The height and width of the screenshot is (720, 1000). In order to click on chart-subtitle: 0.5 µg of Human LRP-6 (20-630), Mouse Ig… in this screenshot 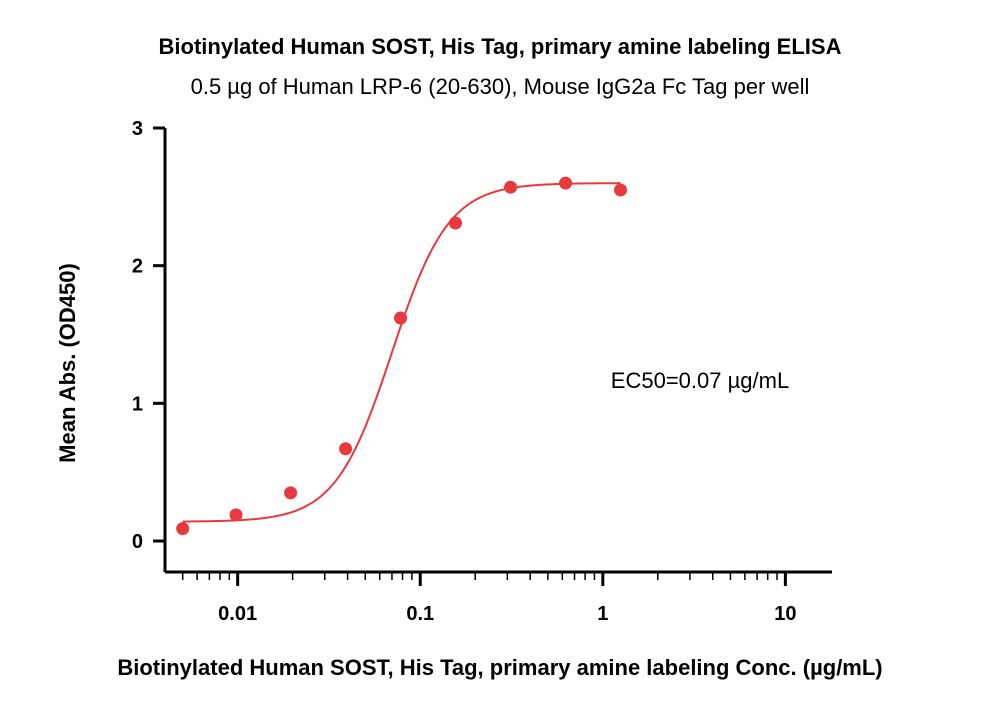, I will do `click(500, 86)`.